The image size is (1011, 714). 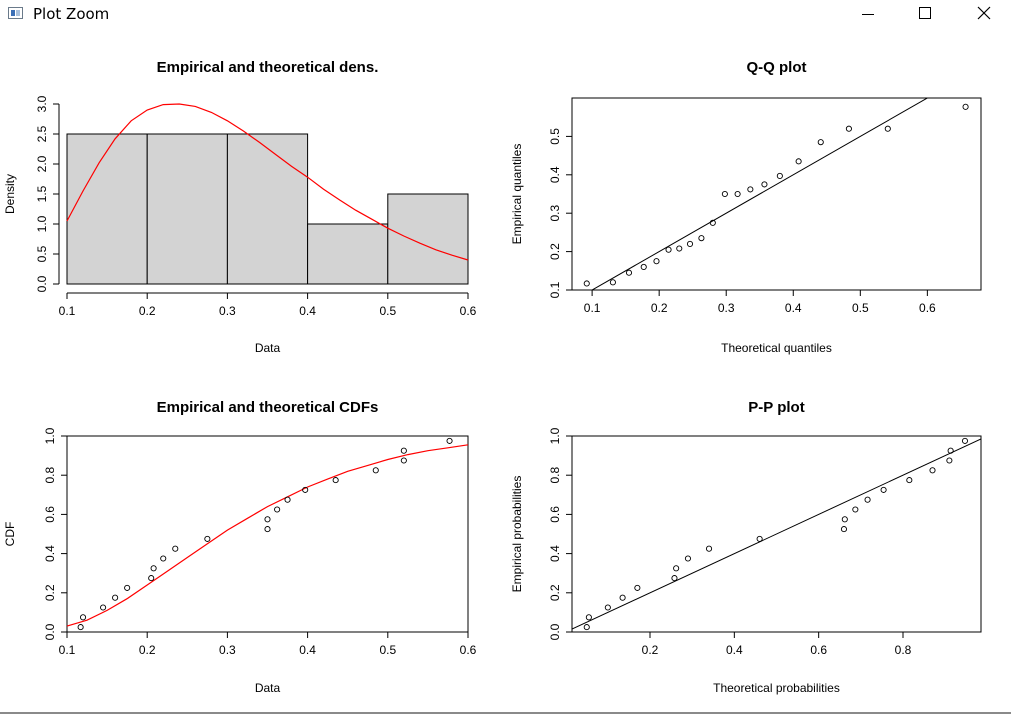 I want to click on y-tick-label: 0.1, so click(x=555, y=289).